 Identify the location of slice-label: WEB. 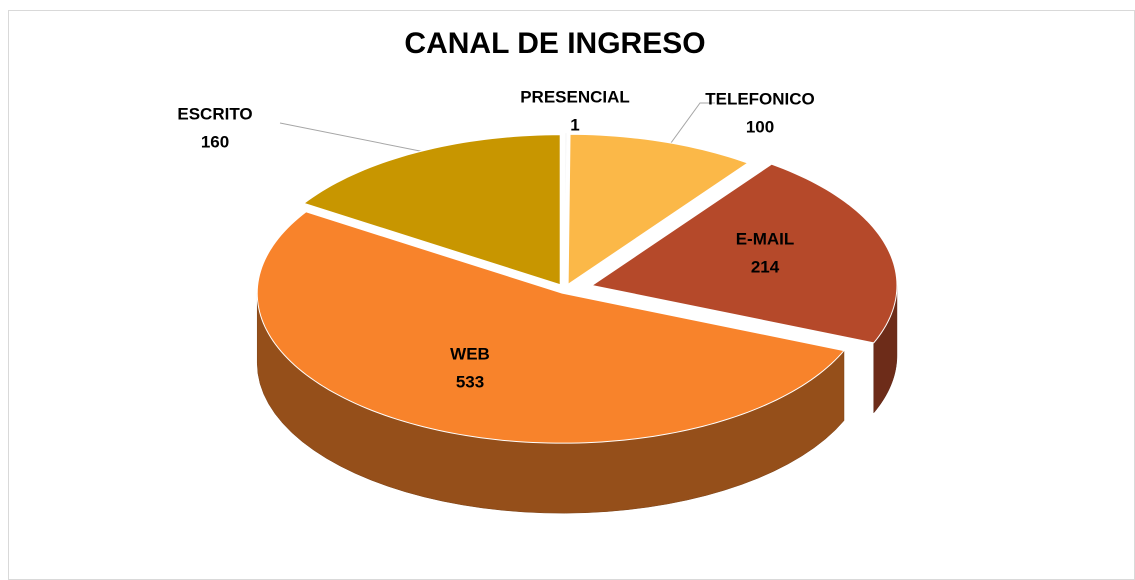
(470, 353).